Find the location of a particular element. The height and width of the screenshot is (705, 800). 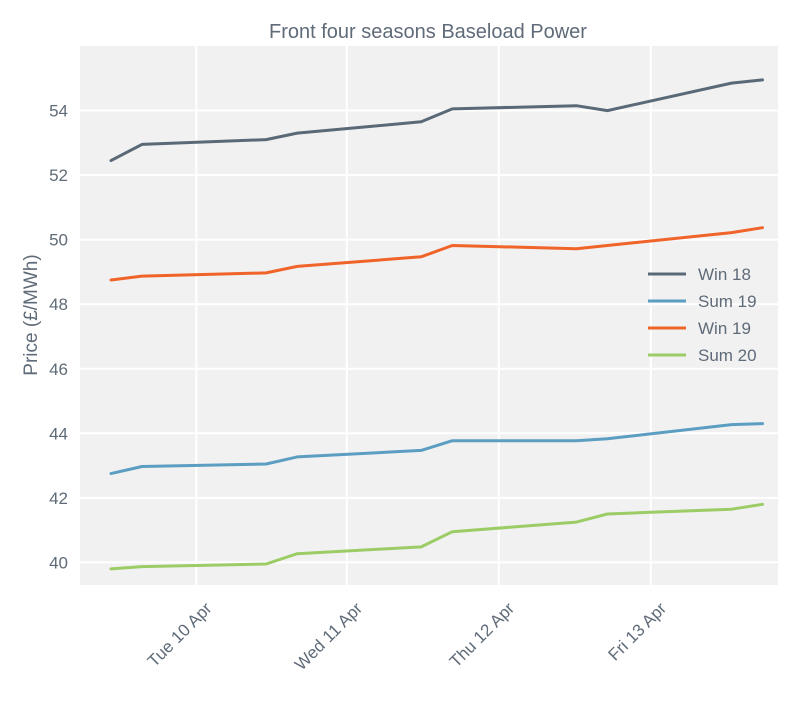

y-tick-label: 52 is located at coordinates (58, 175).